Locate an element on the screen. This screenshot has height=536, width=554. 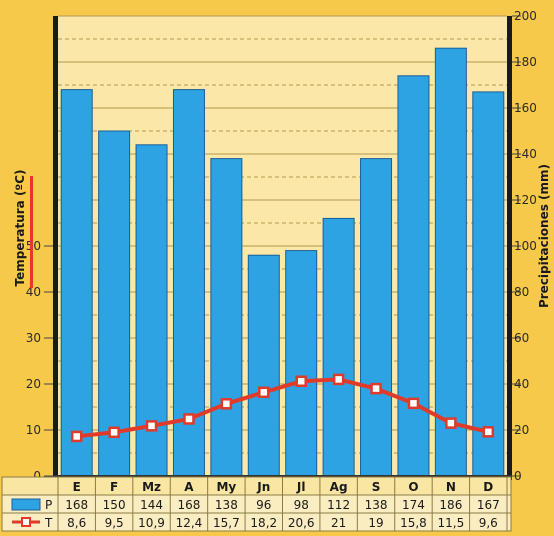
left-tick-label: 50 is located at coordinates (33, 246).